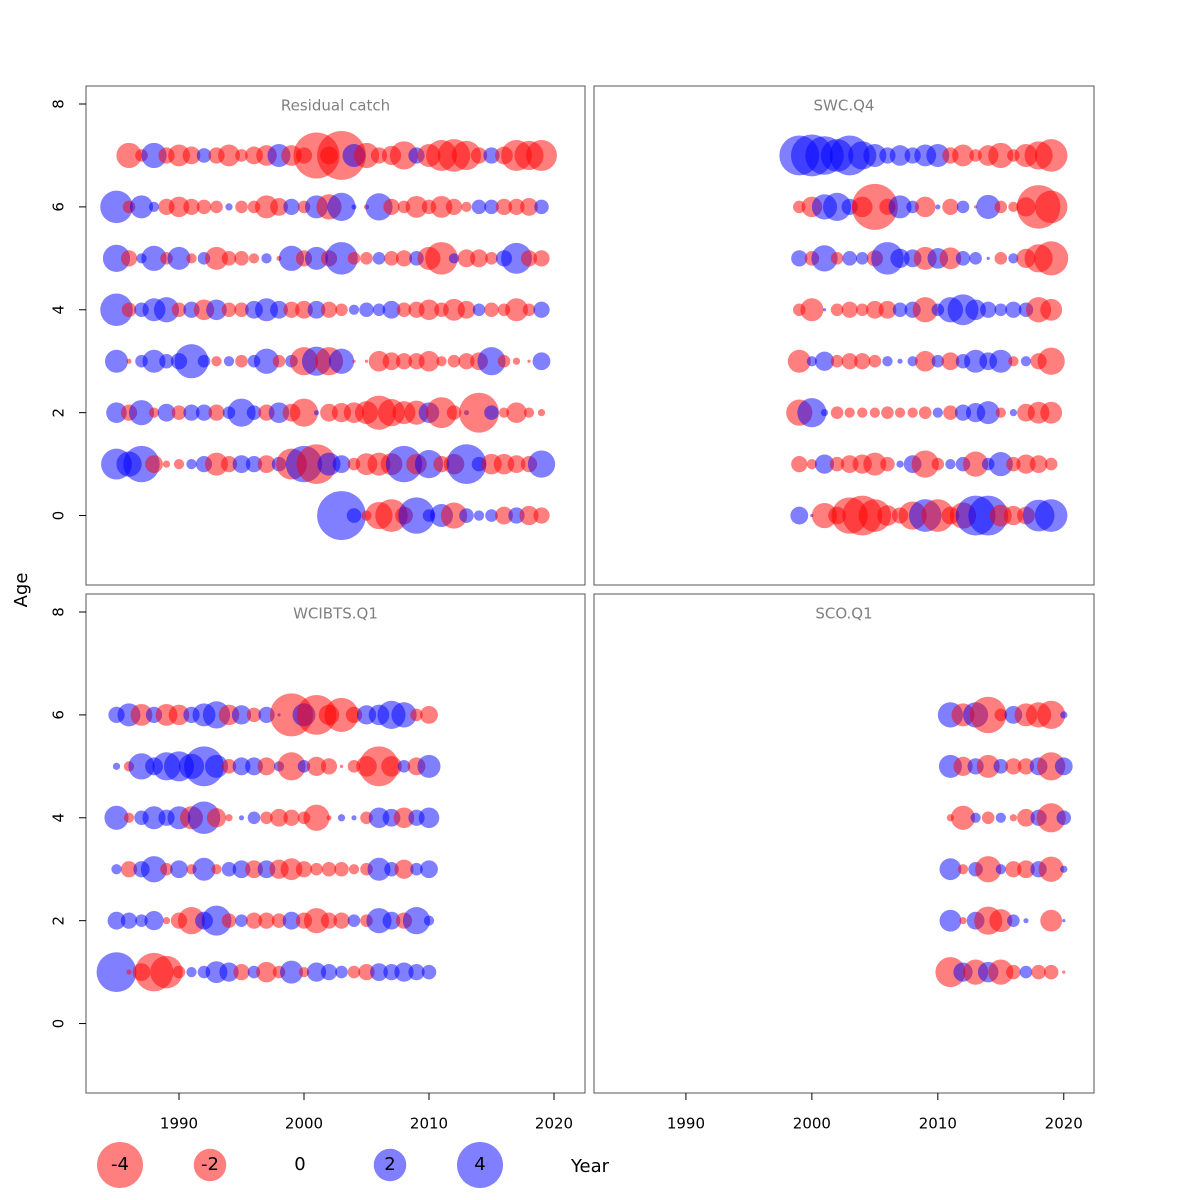 The image size is (1200, 1200). Describe the element at coordinates (938, 1124) in the screenshot. I see `x-tick-label: 2010` at that location.